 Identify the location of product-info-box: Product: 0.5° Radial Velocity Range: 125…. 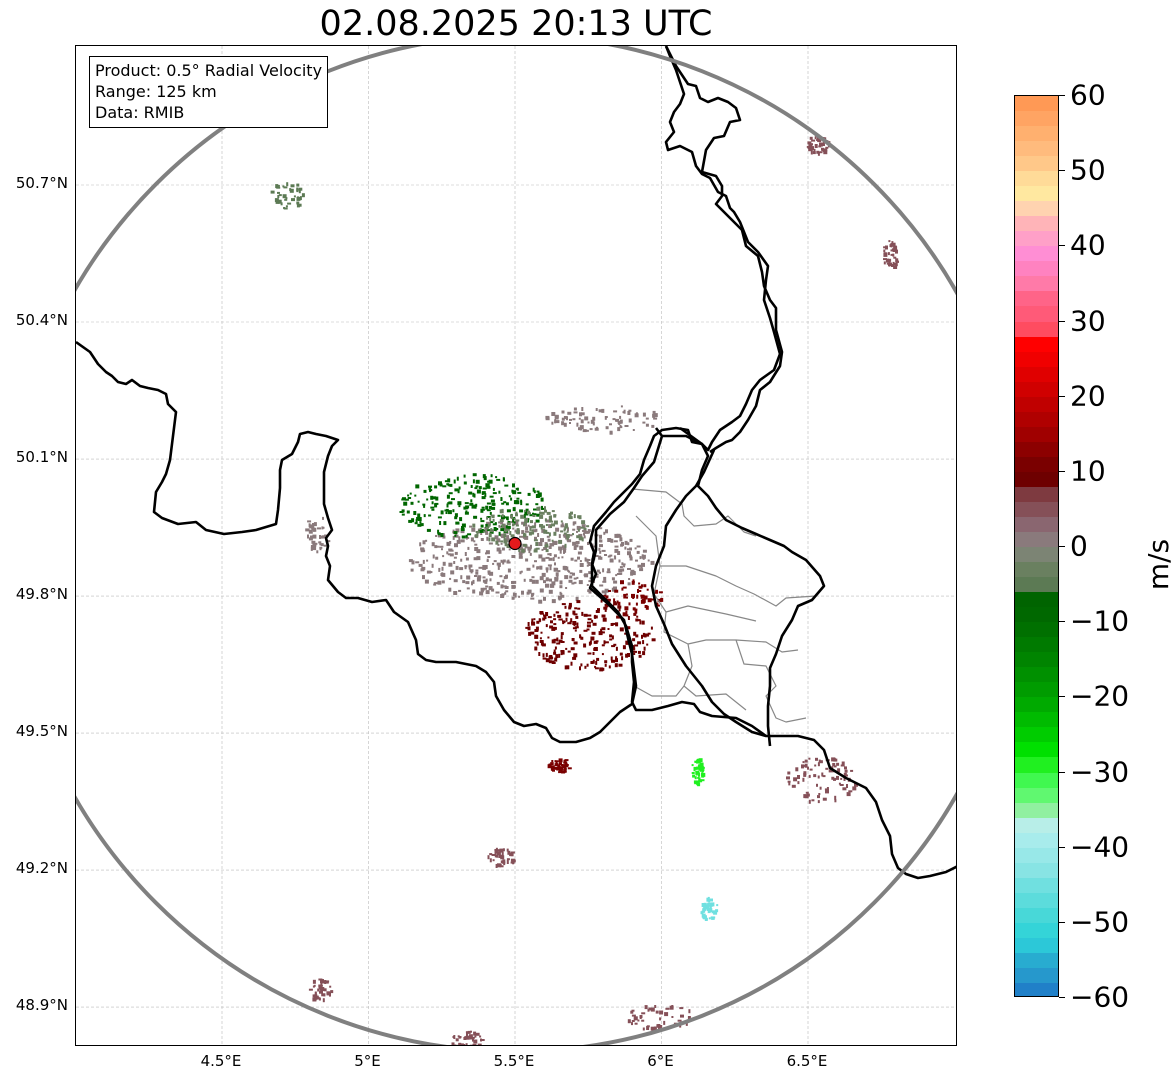
(209, 92).